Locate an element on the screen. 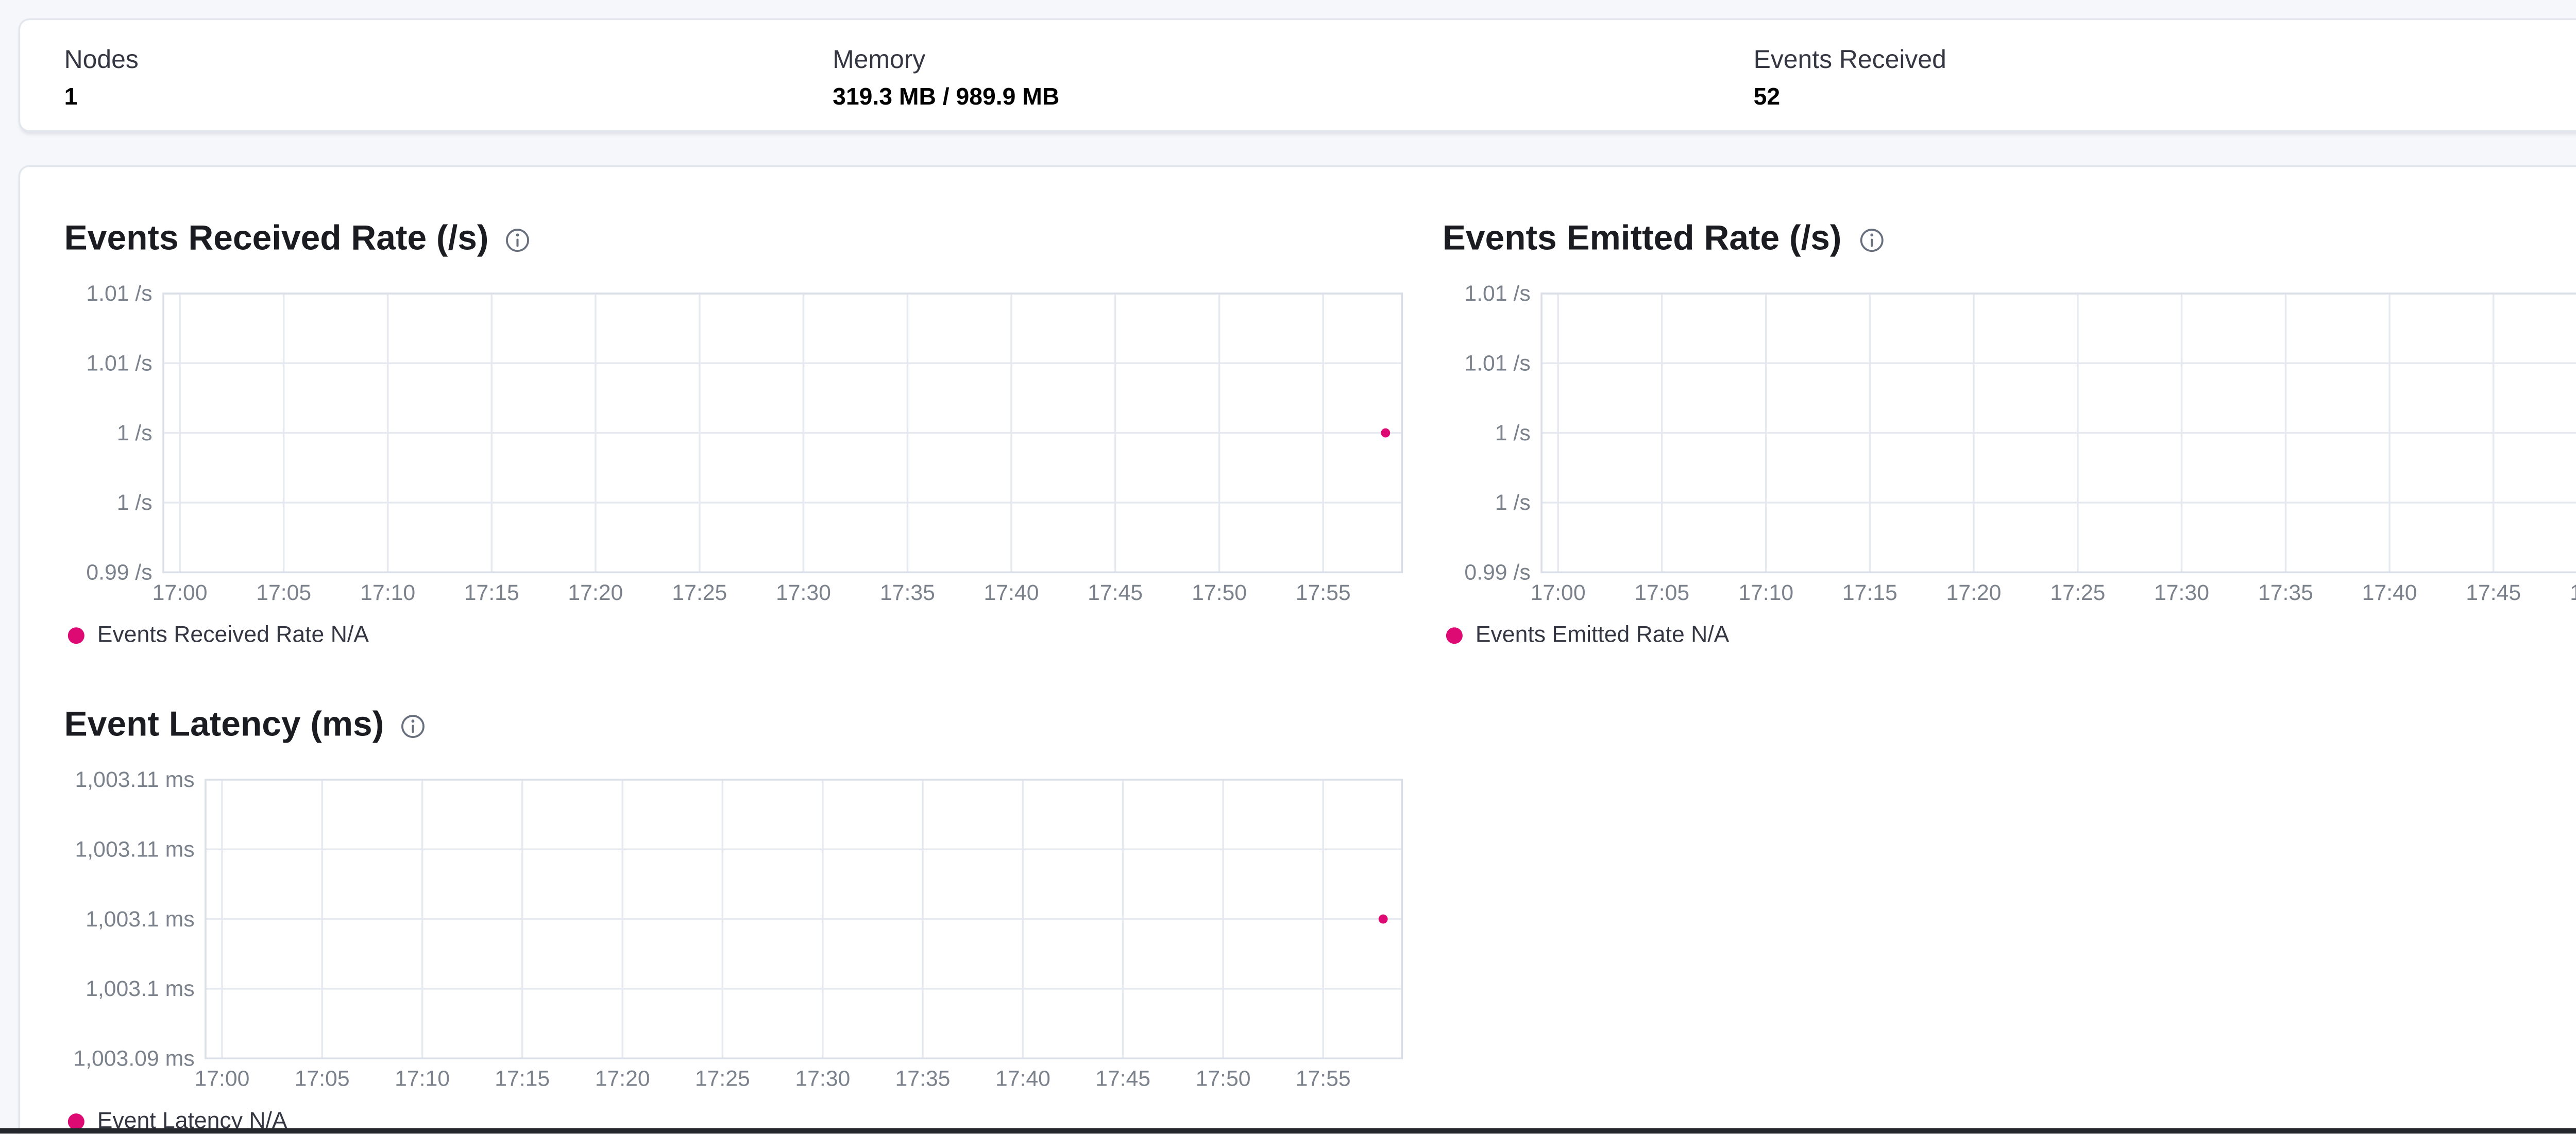 The height and width of the screenshot is (1134, 2576). stat-label: Nodes is located at coordinates (101, 59).